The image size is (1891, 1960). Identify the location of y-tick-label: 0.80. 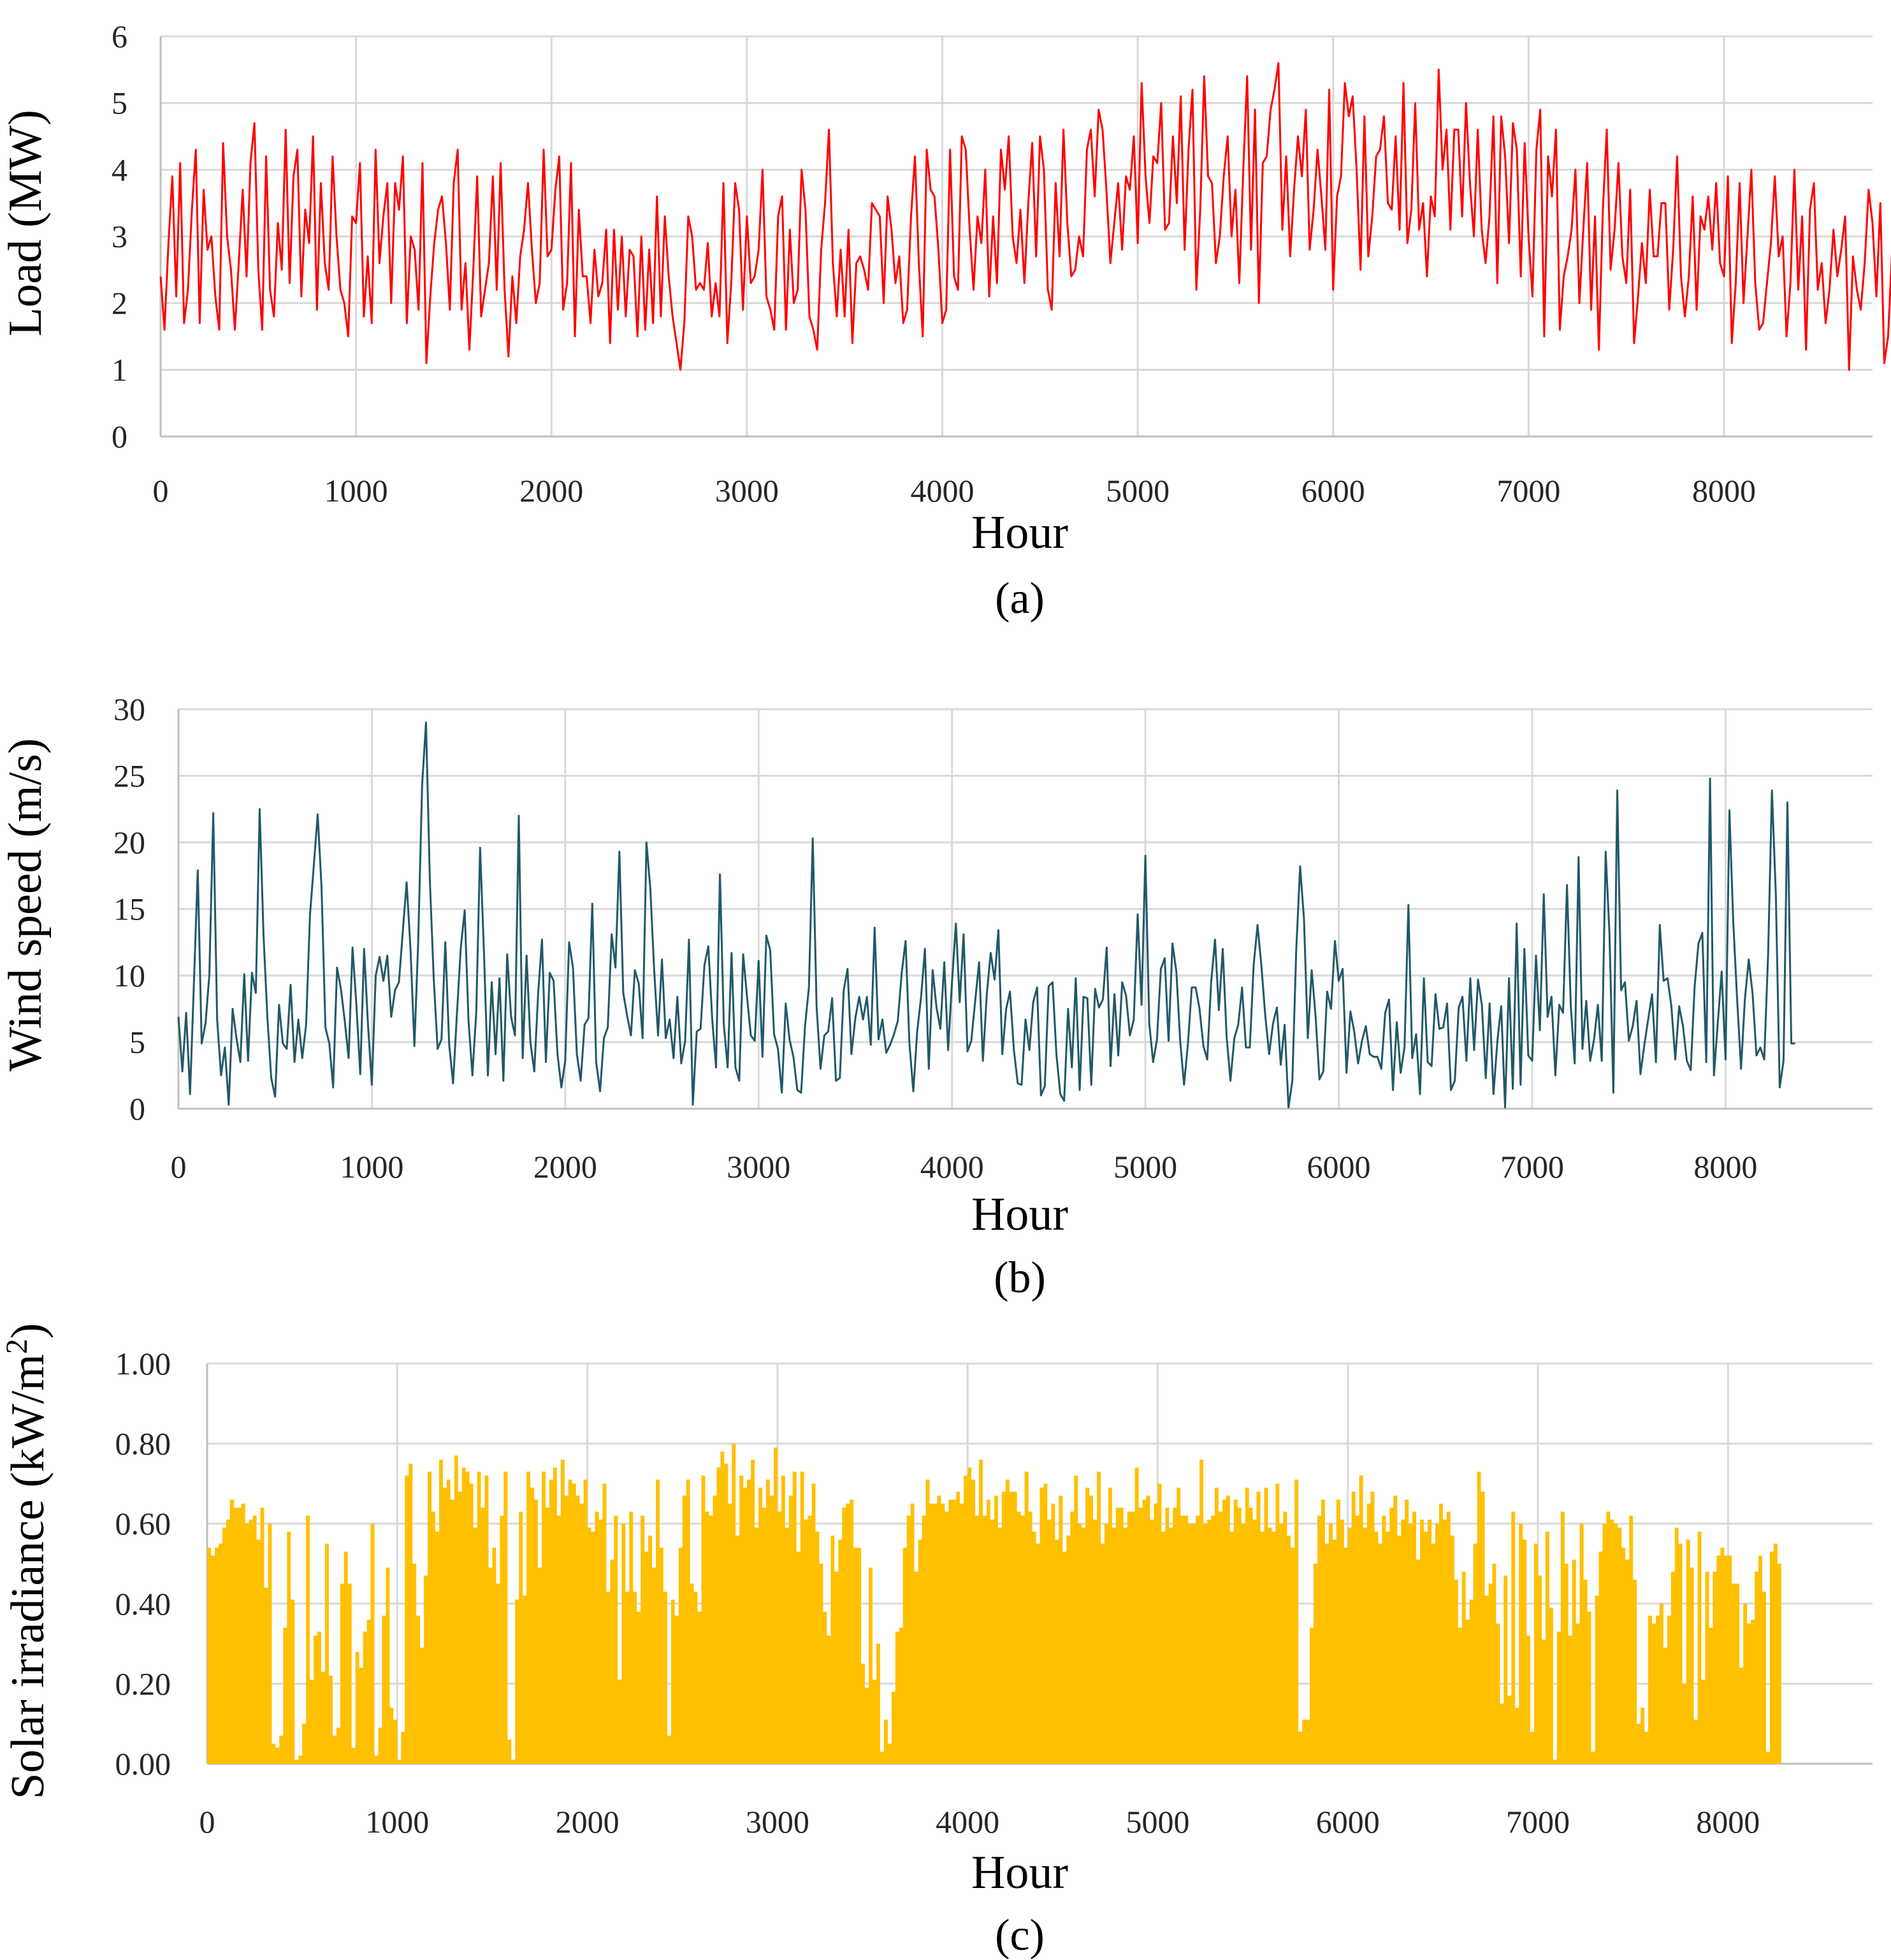
(143, 1444).